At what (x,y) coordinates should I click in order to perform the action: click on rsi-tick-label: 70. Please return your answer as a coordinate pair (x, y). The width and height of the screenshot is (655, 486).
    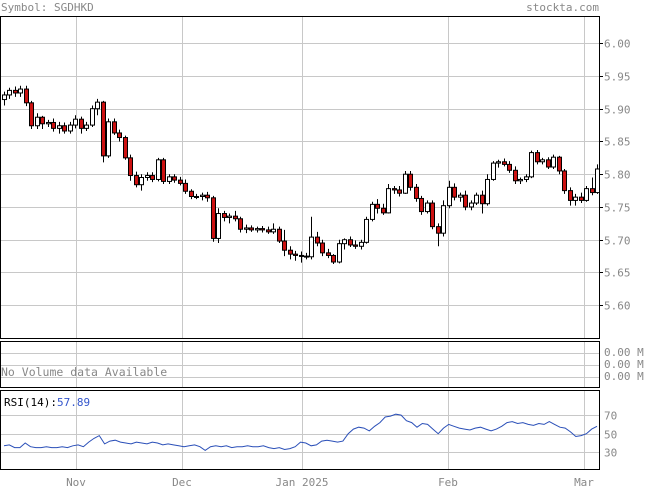
    Looking at the image, I should click on (610, 416).